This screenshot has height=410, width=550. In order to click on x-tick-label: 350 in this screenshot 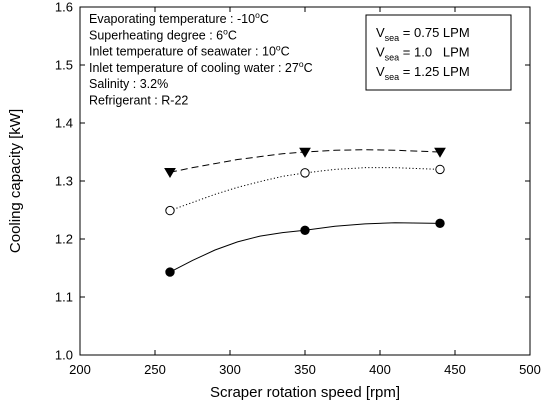, I will do `click(305, 369)`.